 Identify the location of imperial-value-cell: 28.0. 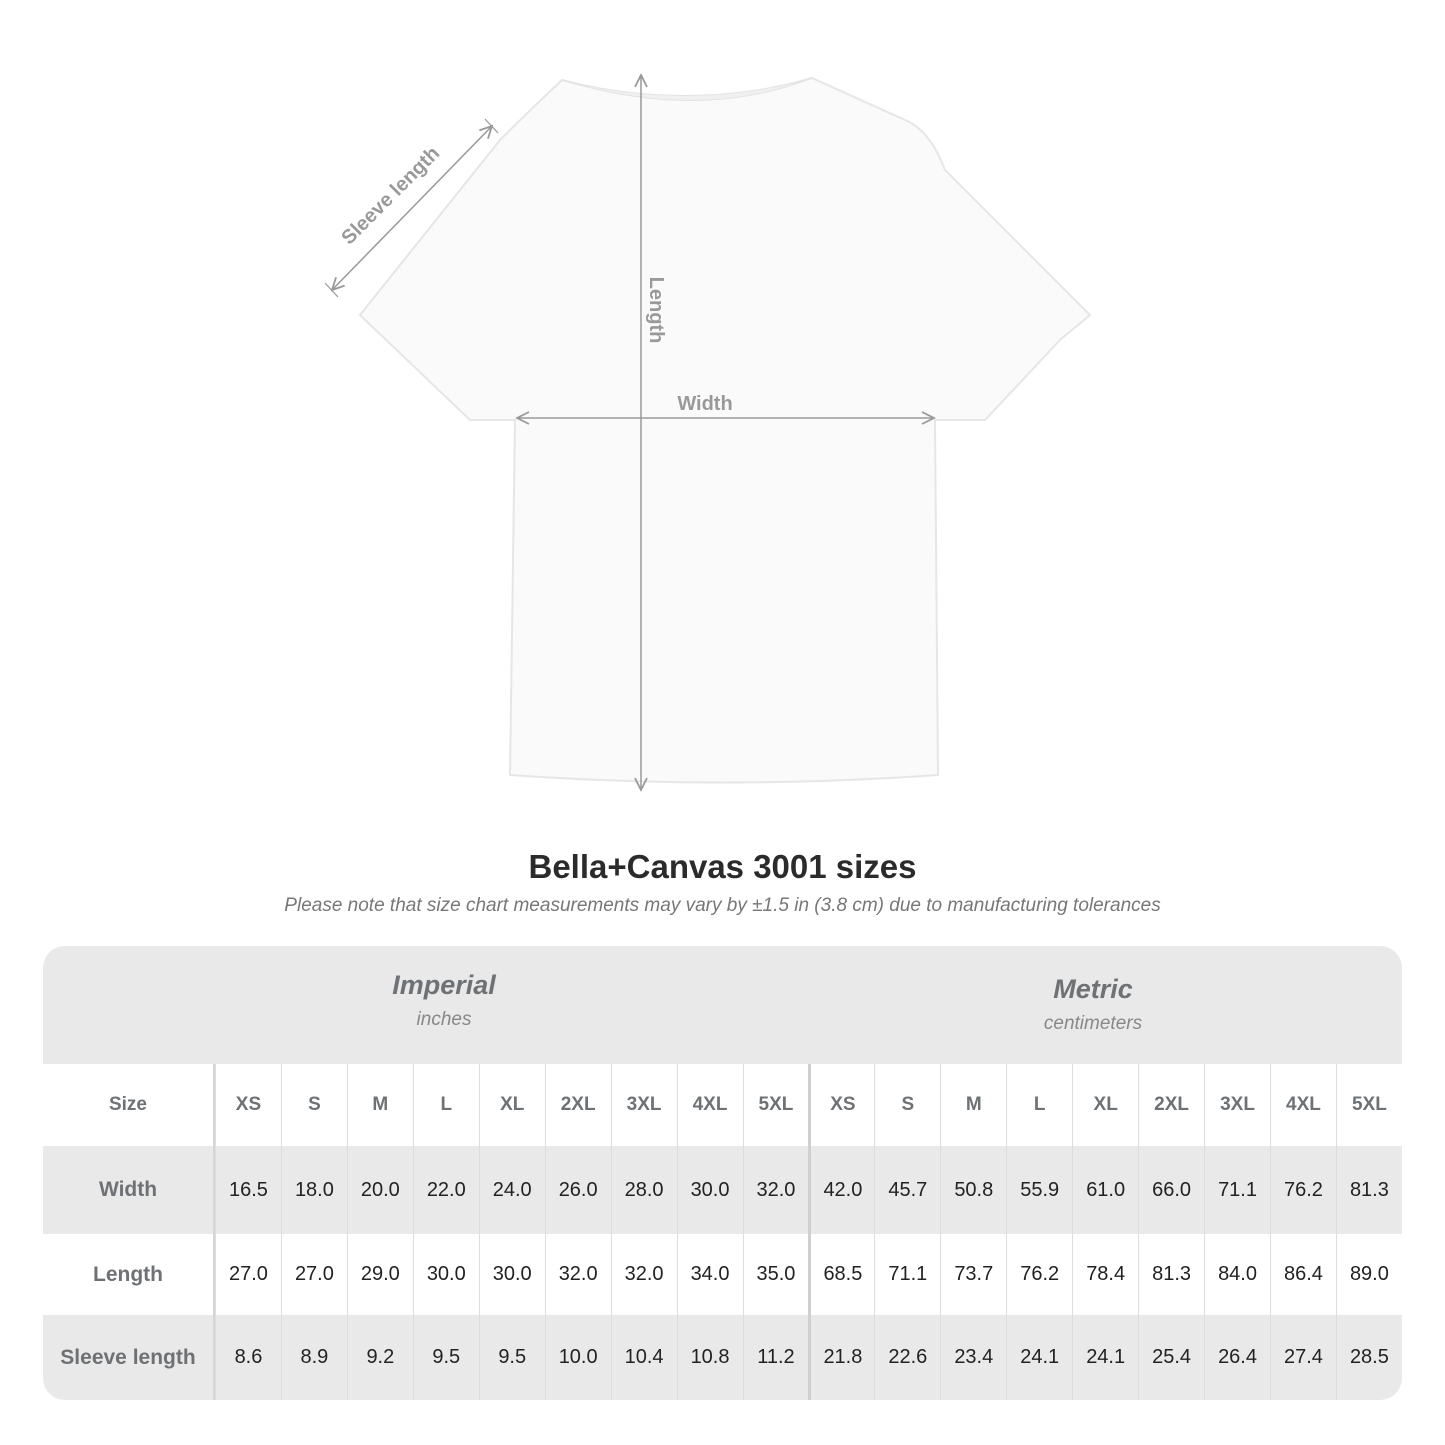
(643, 1190).